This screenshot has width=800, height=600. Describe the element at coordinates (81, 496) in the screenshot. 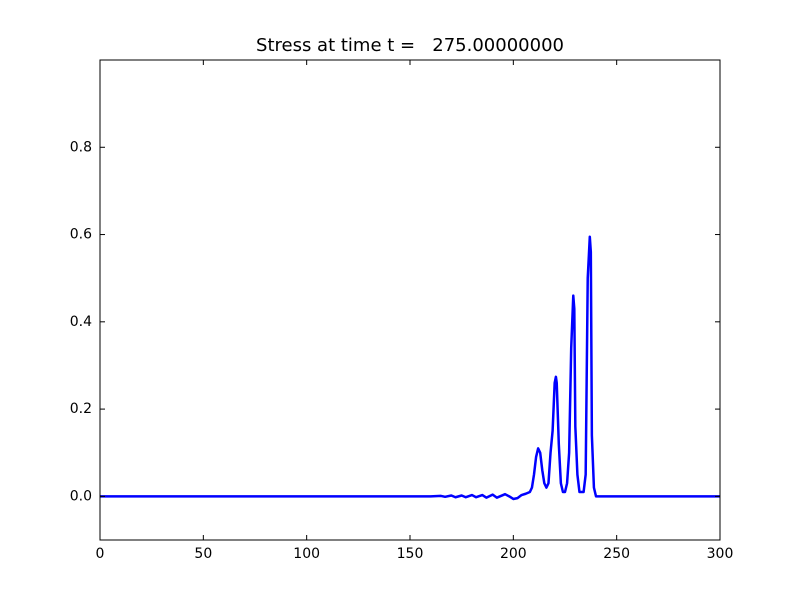

I see `y-tick-label: 0.0` at that location.